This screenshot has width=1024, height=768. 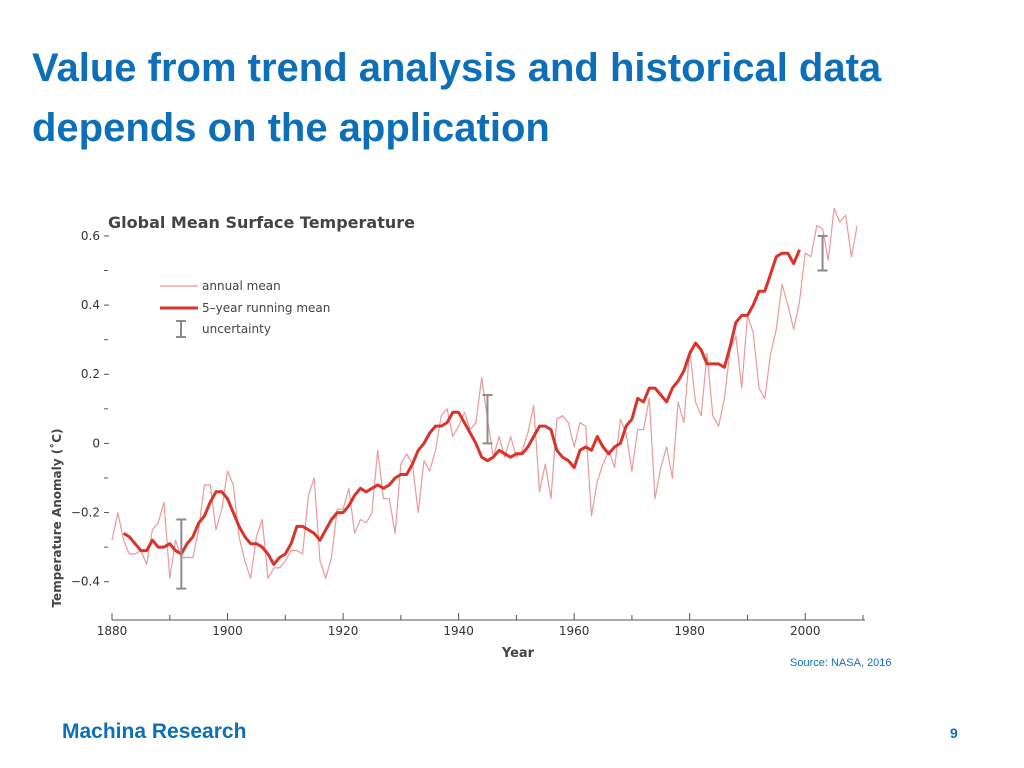 What do you see at coordinates (805, 631) in the screenshot?
I see `x-tick-label: 2000` at bounding box center [805, 631].